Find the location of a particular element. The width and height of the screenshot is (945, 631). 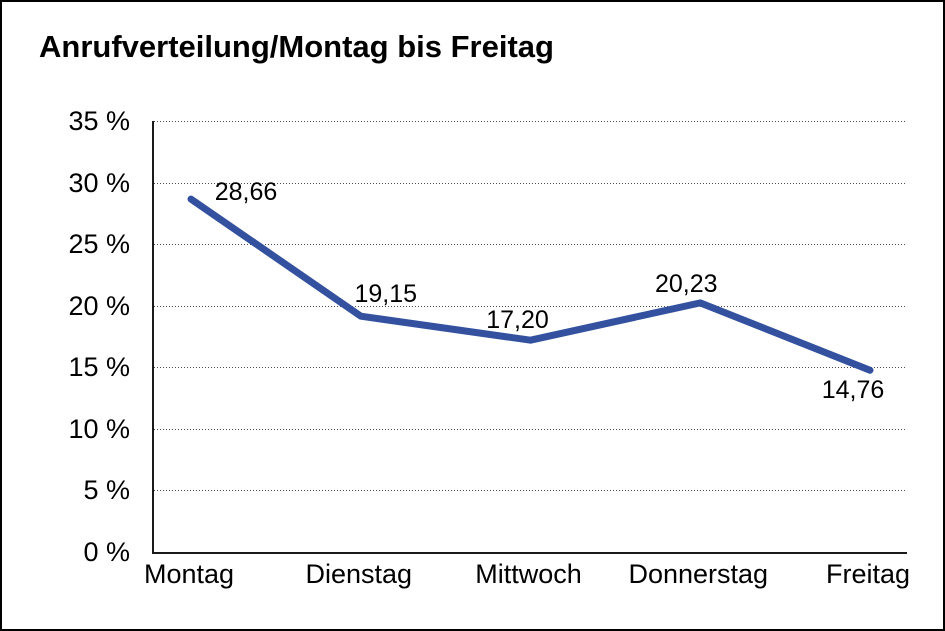

y-axis-tick-label: 25 % is located at coordinates (99, 244).